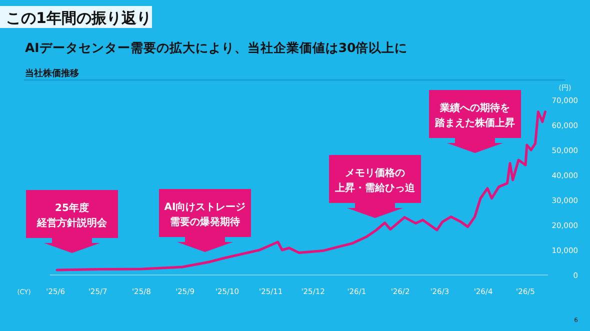  Describe the element at coordinates (216, 47) in the screenshot. I see `chart-title: AIデータセンター需要の拡大により、当社企業価値は30倍以上に` at that location.